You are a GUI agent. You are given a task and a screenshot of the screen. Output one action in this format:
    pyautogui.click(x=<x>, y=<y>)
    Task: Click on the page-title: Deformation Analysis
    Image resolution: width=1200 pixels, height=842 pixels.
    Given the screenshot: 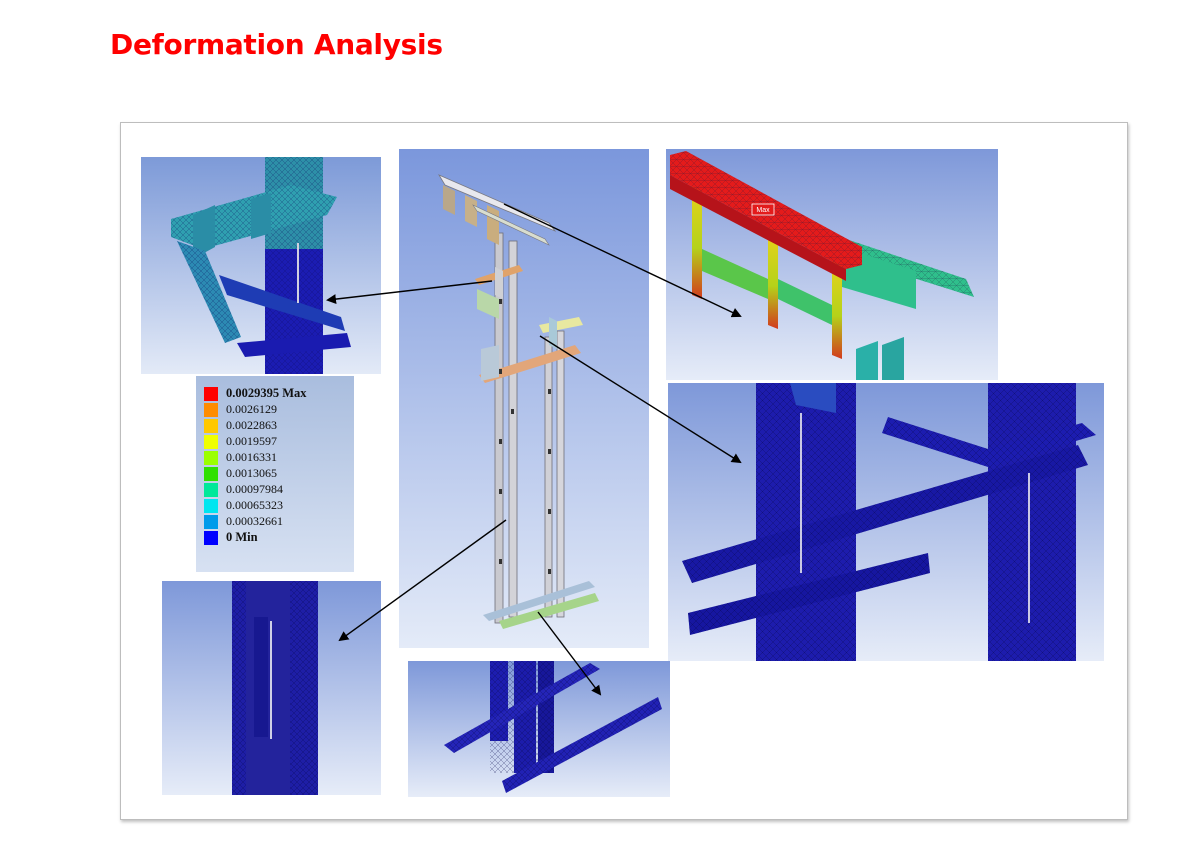 What is the action you would take?
    pyautogui.click(x=276, y=44)
    